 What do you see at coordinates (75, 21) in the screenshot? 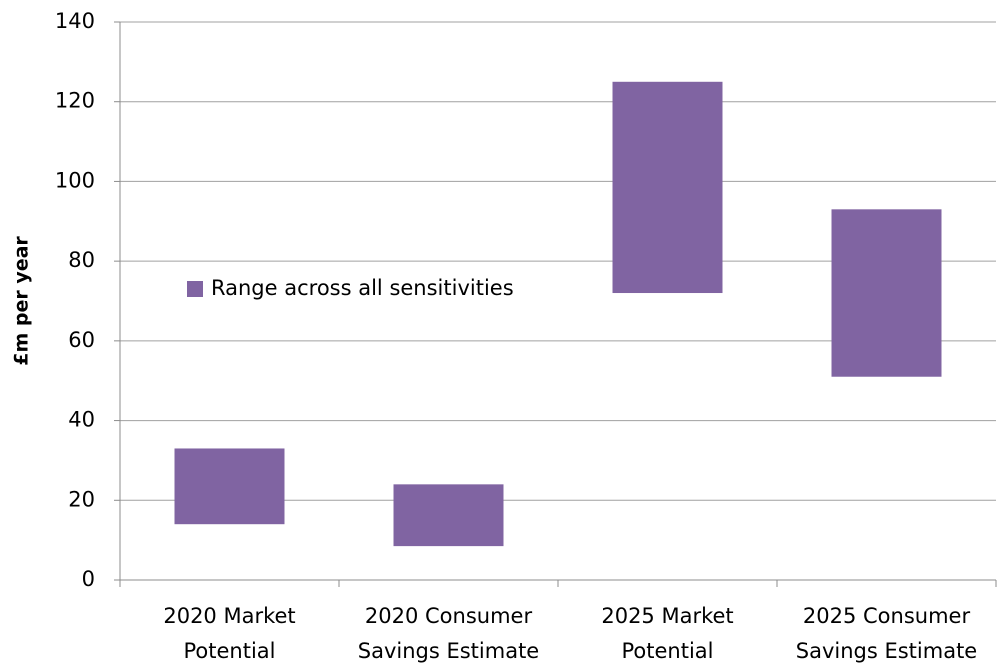
I see `y-tick-label: 140` at bounding box center [75, 21].